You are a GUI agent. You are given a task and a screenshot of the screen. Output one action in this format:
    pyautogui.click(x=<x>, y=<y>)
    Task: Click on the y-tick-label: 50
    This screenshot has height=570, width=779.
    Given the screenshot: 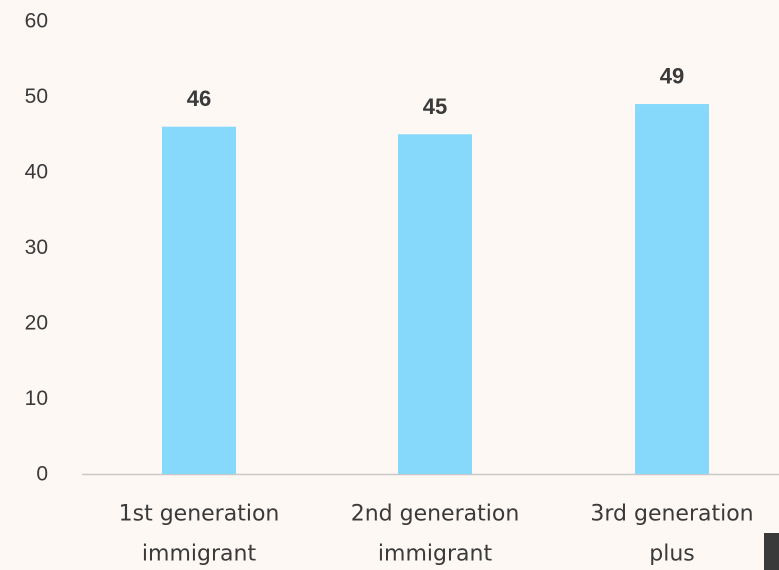 What is the action you would take?
    pyautogui.click(x=36, y=96)
    